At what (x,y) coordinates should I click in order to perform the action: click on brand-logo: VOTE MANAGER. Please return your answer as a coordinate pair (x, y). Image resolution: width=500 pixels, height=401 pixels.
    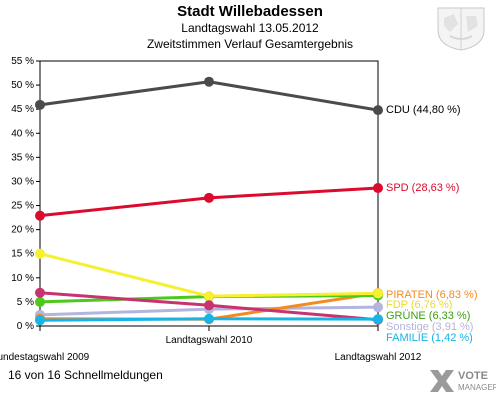
    Looking at the image, I should click on (463, 383).